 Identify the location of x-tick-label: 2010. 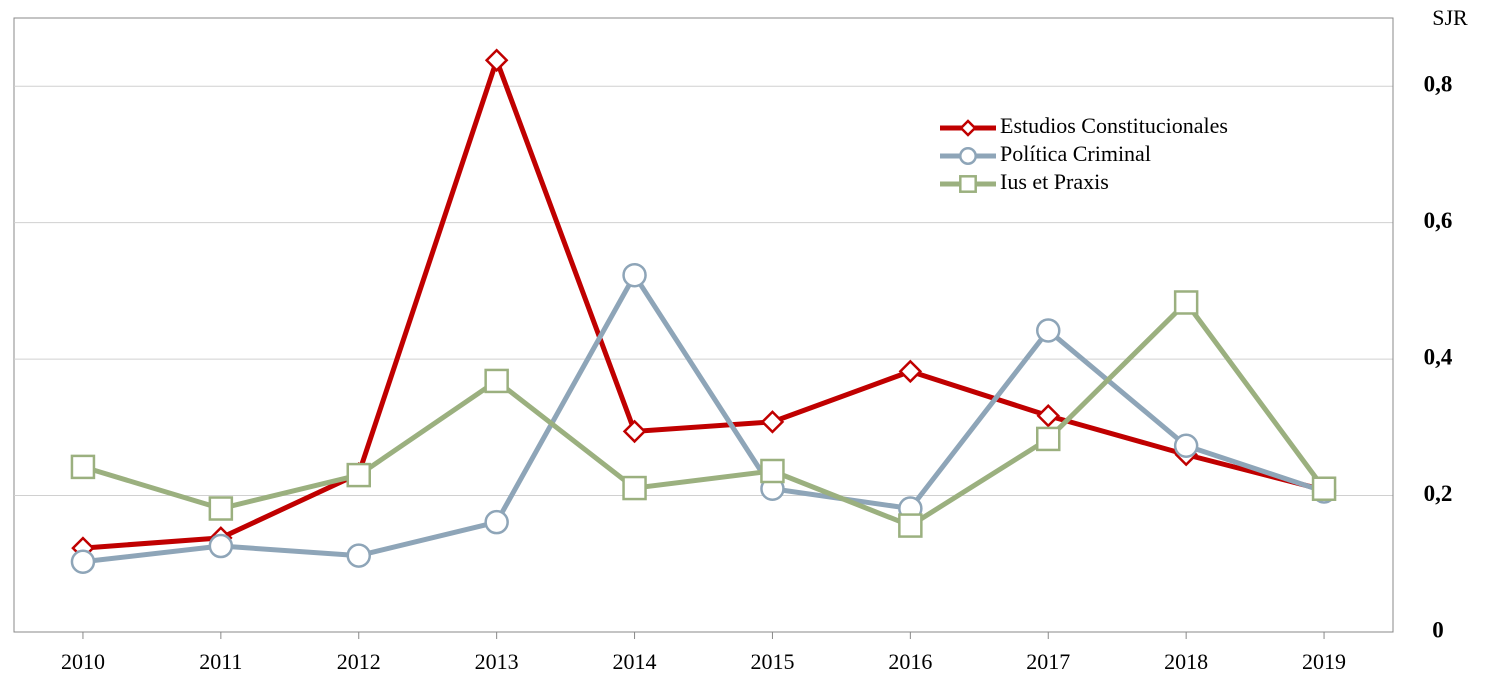
(83, 661).